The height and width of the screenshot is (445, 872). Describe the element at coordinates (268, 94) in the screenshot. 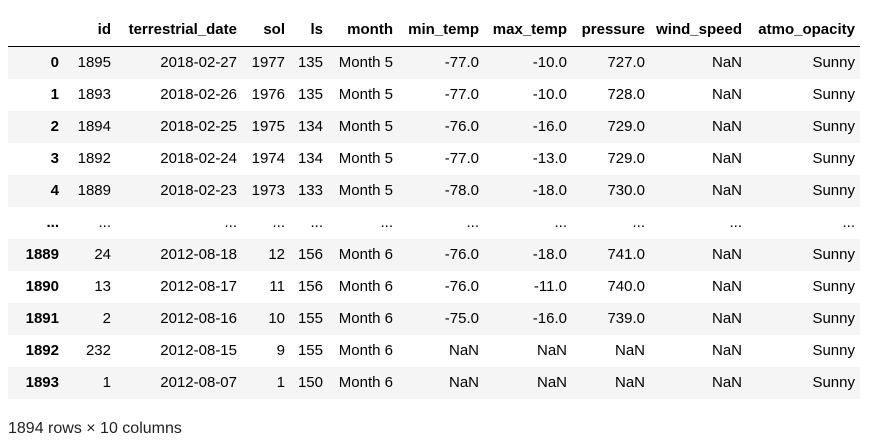

I see `cell-sol: 1976` at that location.